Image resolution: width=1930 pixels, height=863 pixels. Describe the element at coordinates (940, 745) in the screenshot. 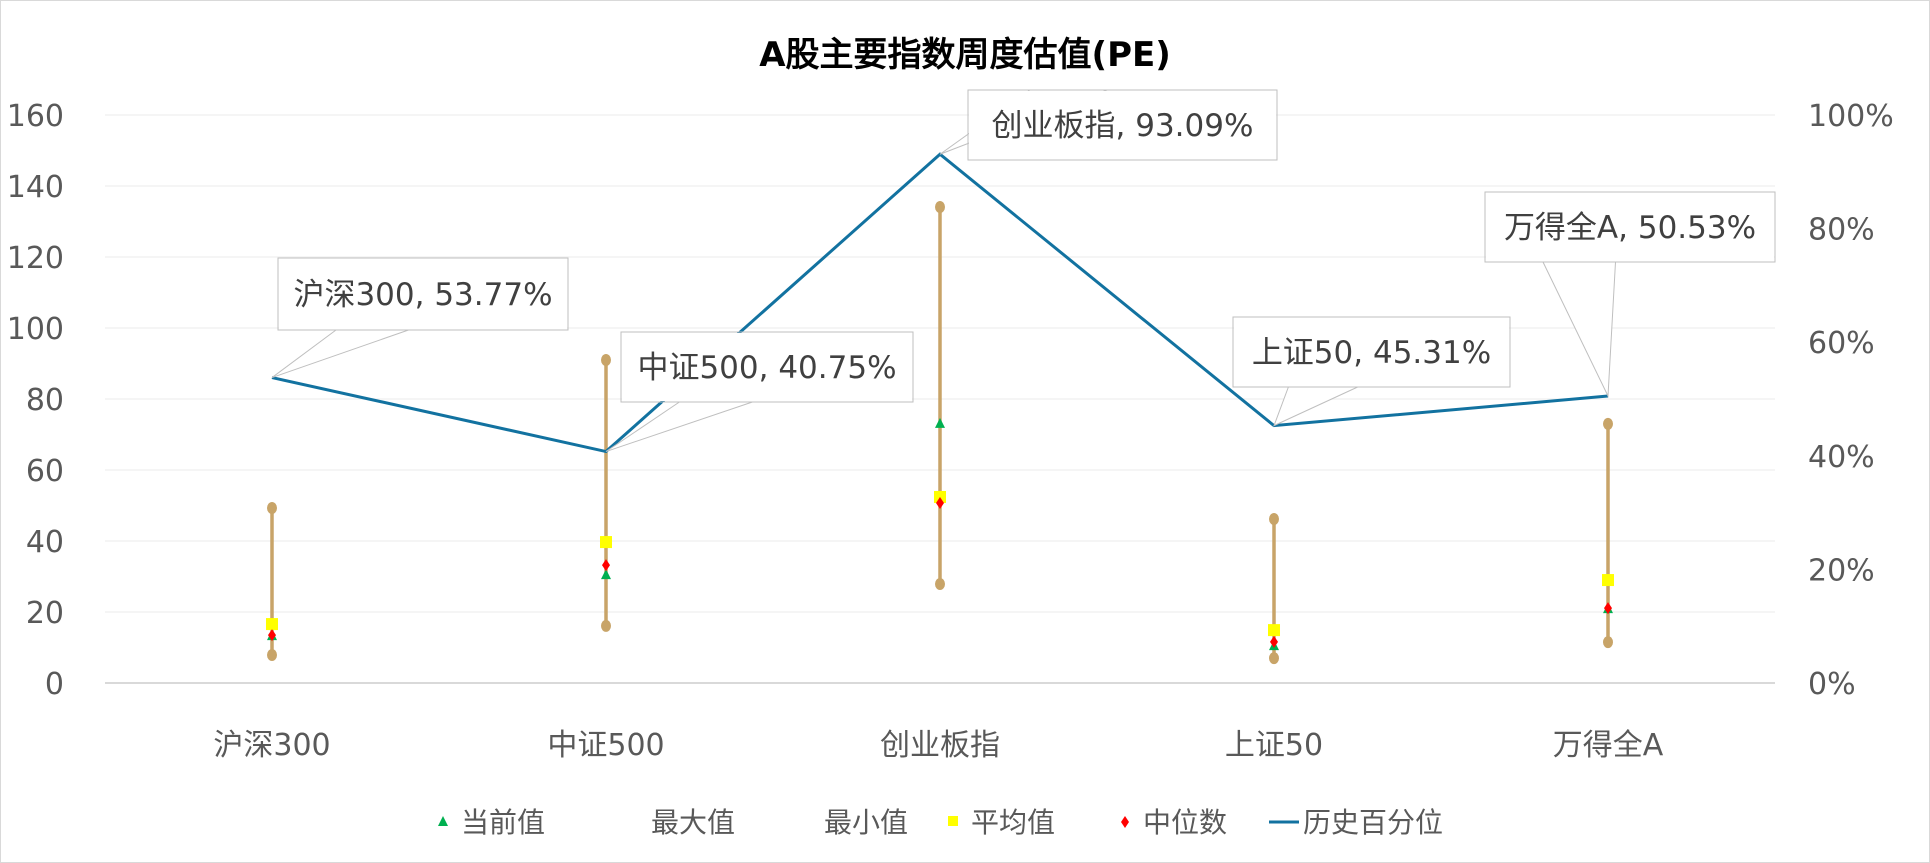

I see `x-category-label: 创业板指` at that location.